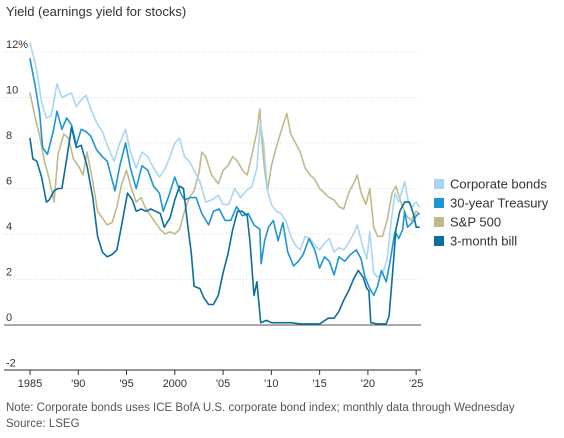 The width and height of the screenshot is (564, 438). Describe the element at coordinates (9, 318) in the screenshot. I see `y-tick-label-6: 0` at that location.